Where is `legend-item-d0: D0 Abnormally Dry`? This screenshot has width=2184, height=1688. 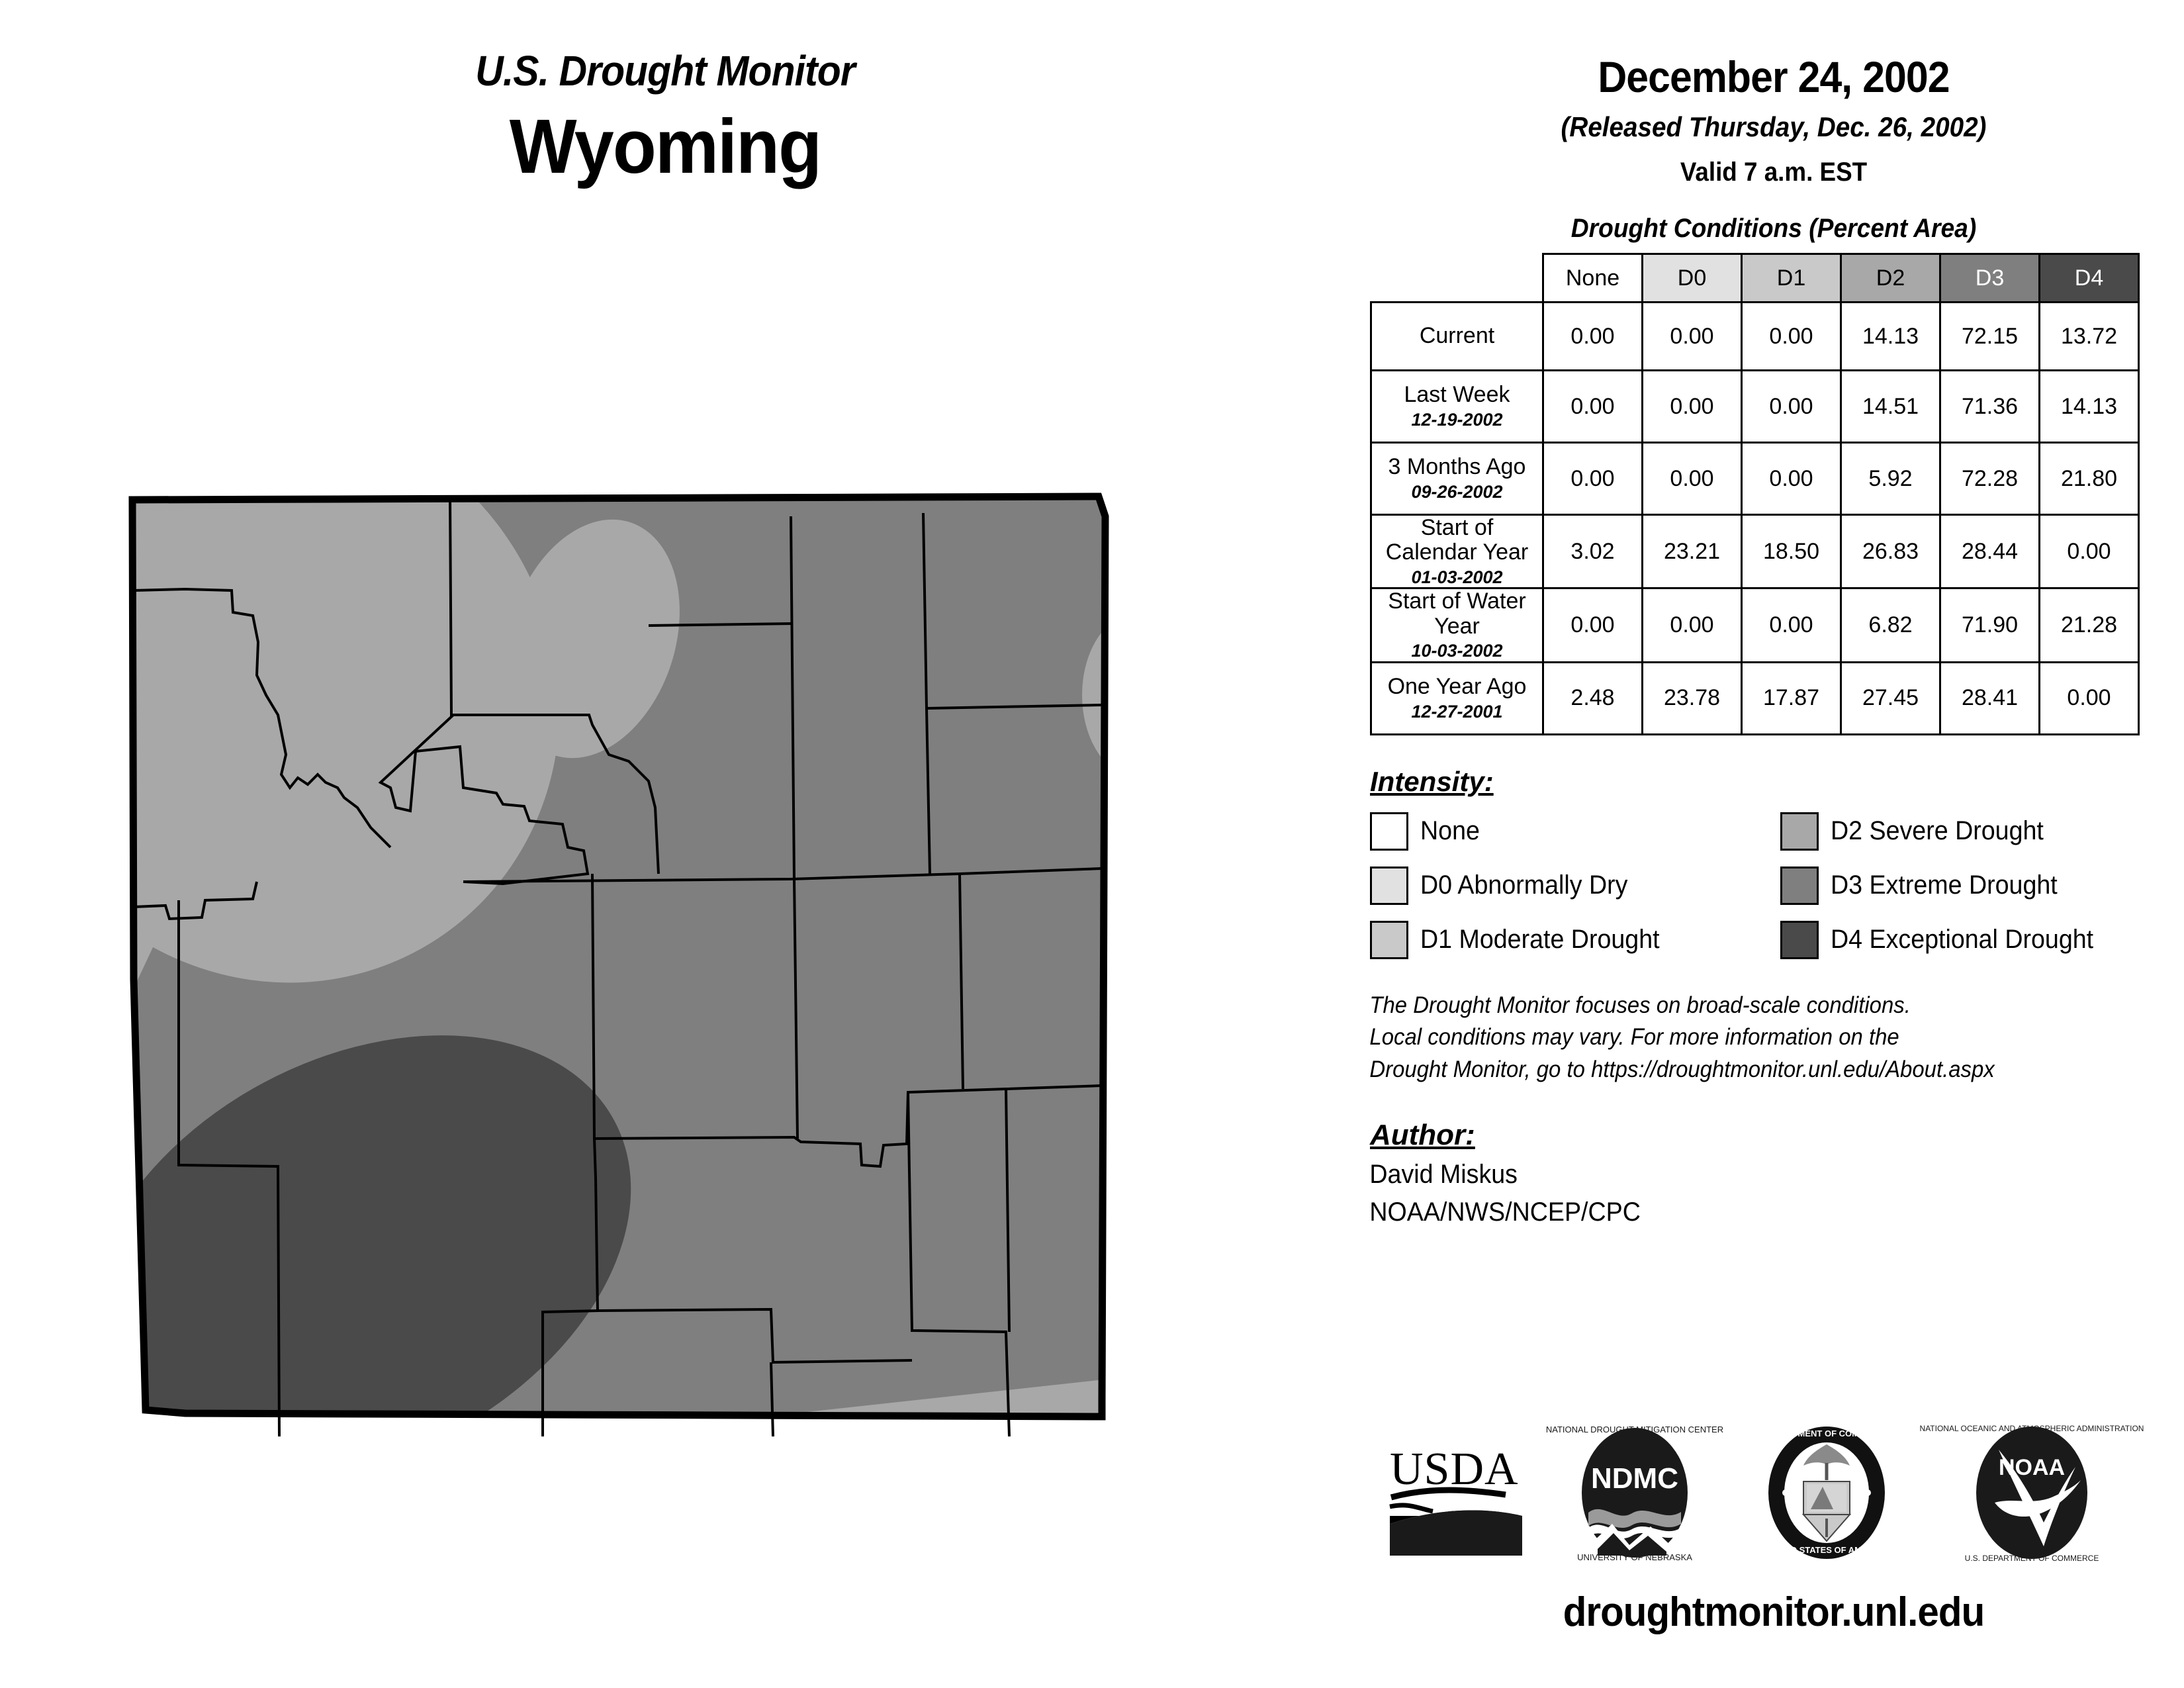
legend-item-d0: D0 Abnormally Dry is located at coordinates (1575, 885).